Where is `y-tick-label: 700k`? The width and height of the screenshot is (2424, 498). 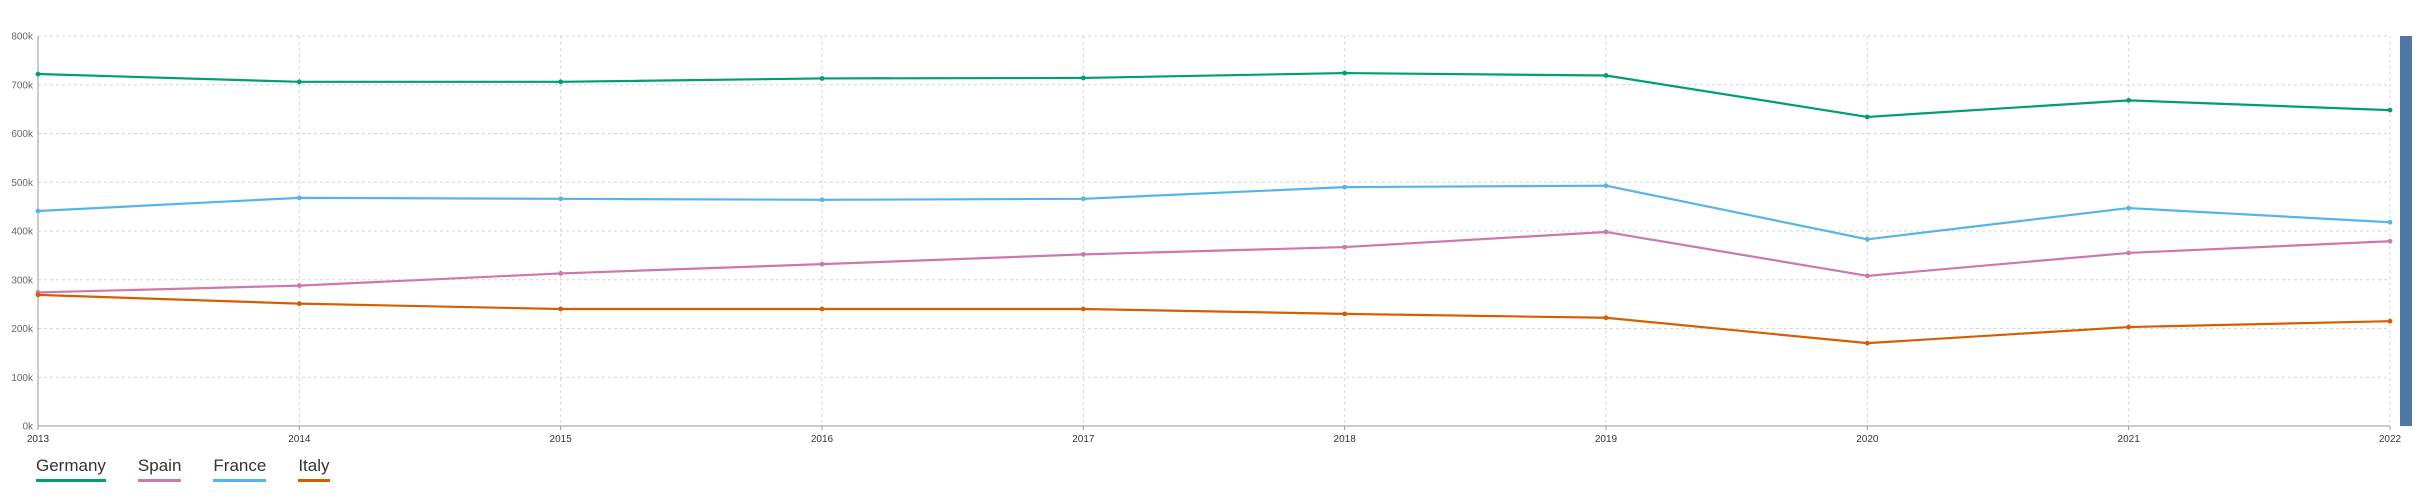 y-tick-label: 700k is located at coordinates (22, 85).